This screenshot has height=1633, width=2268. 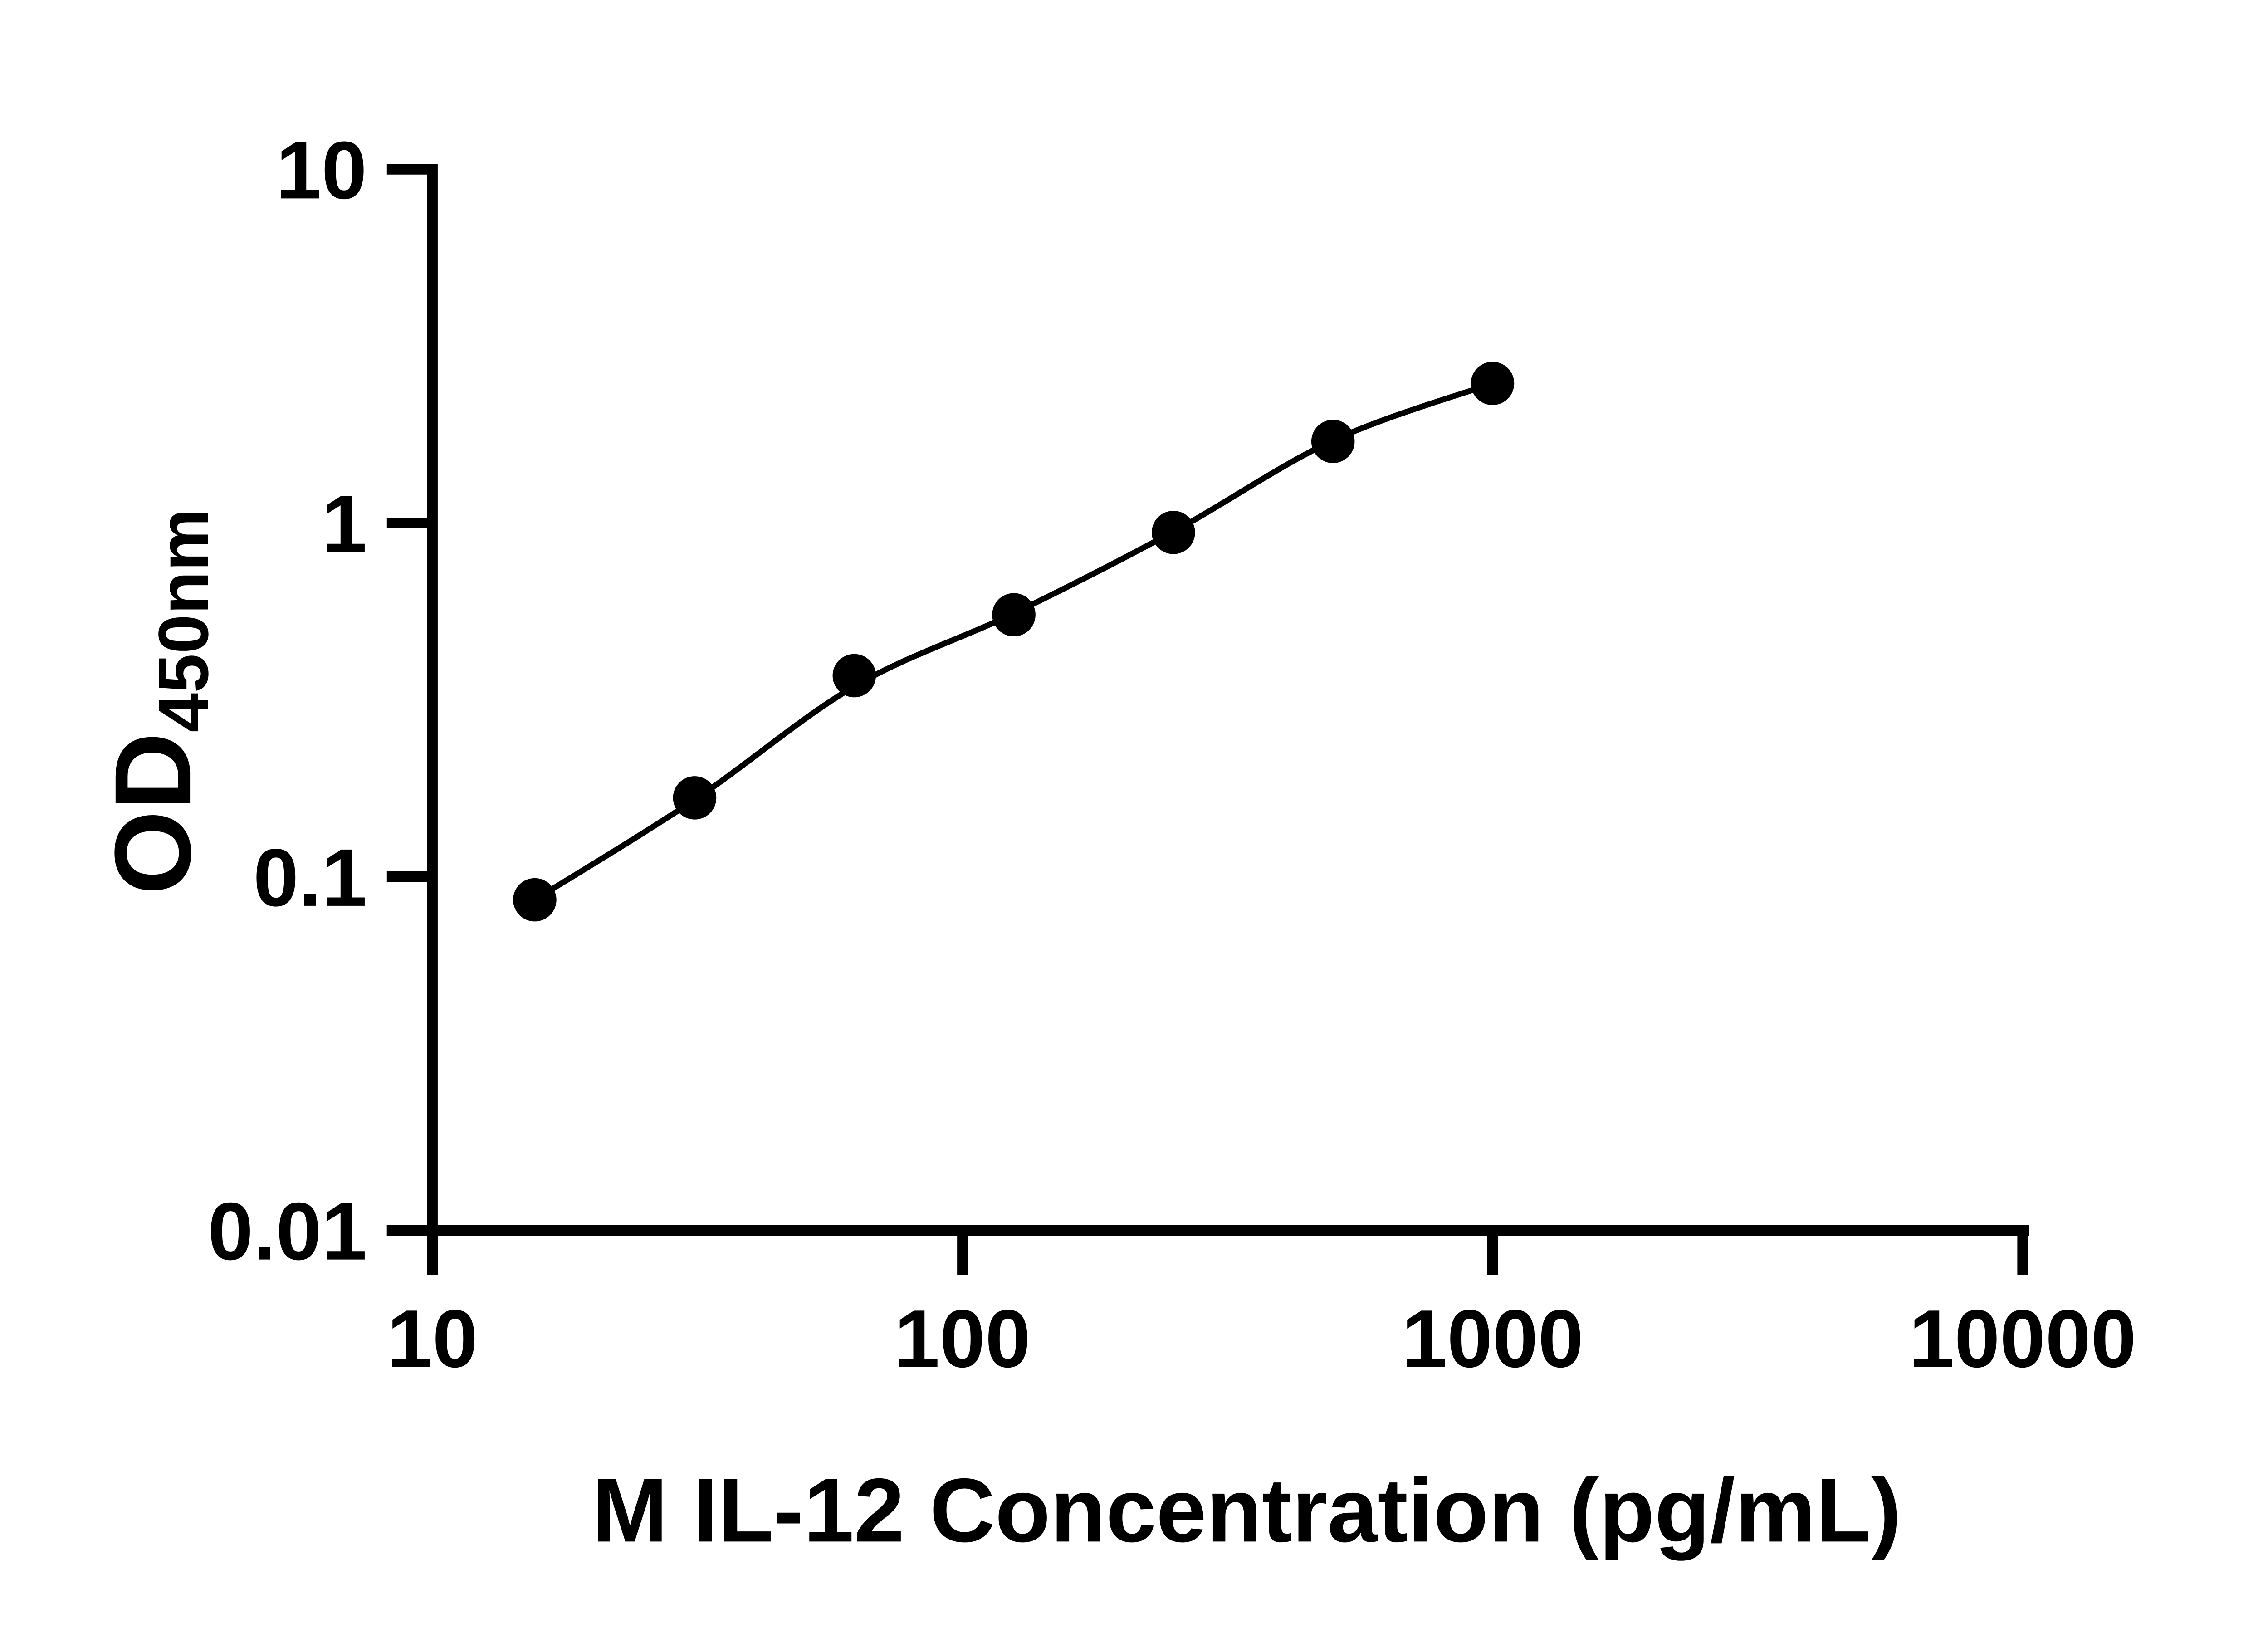 I want to click on x-tick-label: 10000, so click(x=2023, y=1338).